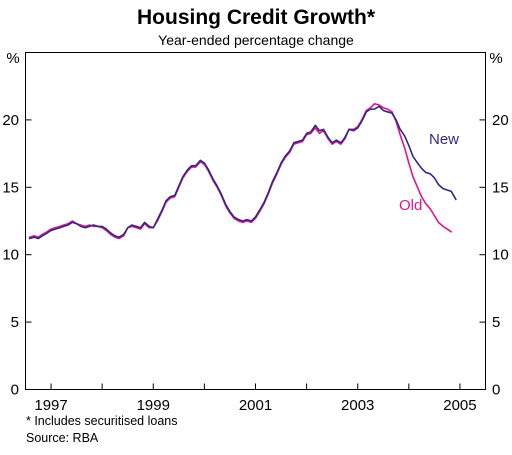 This screenshot has height=455, width=512. I want to click on y-tick-label-left: 10, so click(10, 255).